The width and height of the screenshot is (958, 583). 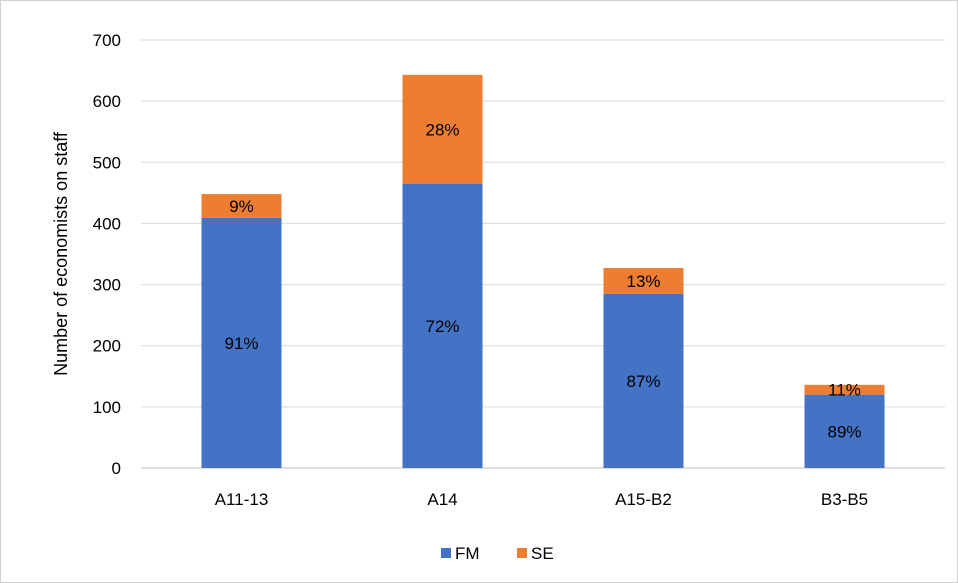 What do you see at coordinates (522, 553) in the screenshot?
I see `legend-swatch-se` at bounding box center [522, 553].